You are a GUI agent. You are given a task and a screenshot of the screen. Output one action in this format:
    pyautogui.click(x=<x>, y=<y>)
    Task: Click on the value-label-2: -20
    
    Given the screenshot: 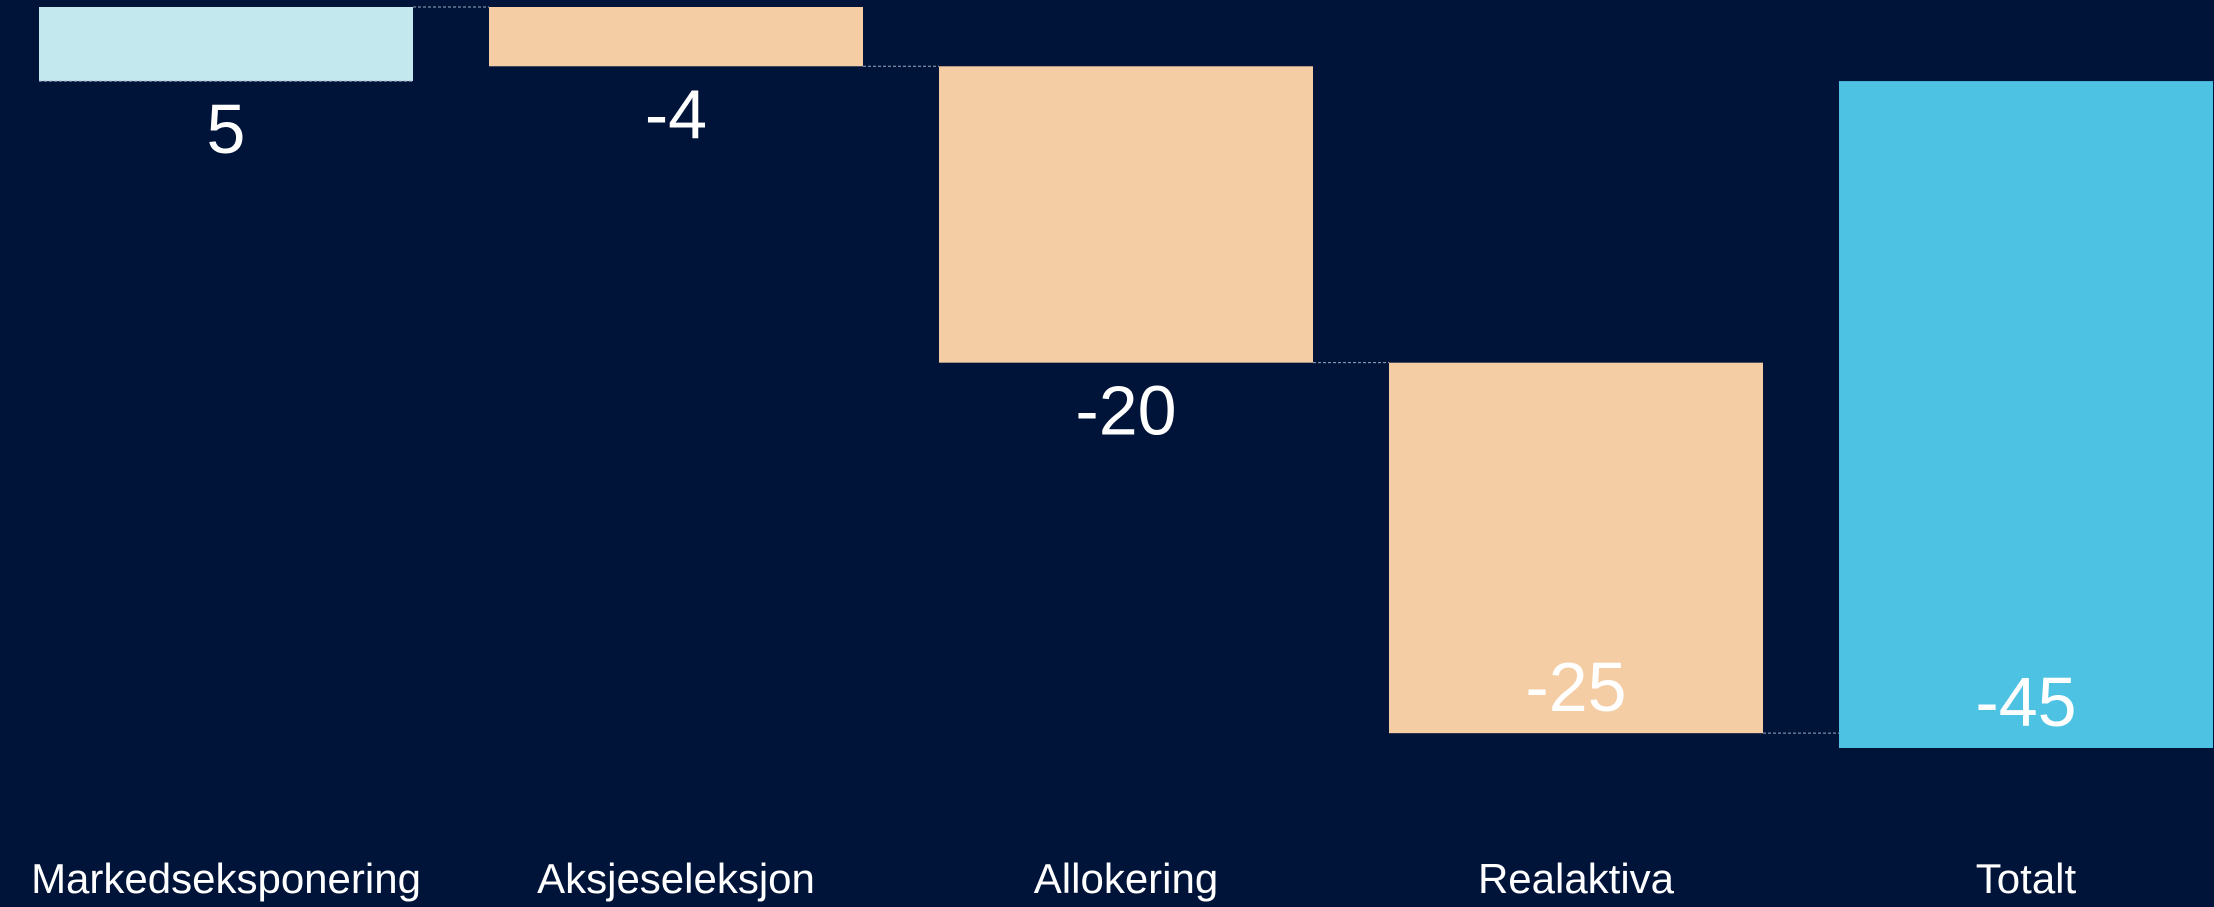 What is the action you would take?
    pyautogui.click(x=1125, y=411)
    